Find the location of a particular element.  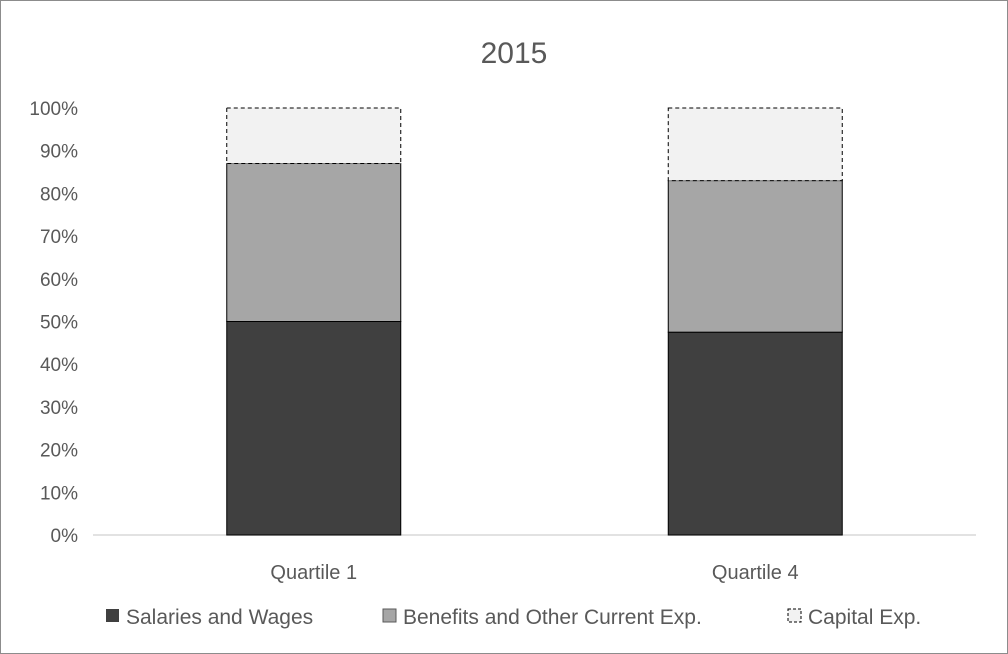

chart-title: 2015 is located at coordinates (514, 53).